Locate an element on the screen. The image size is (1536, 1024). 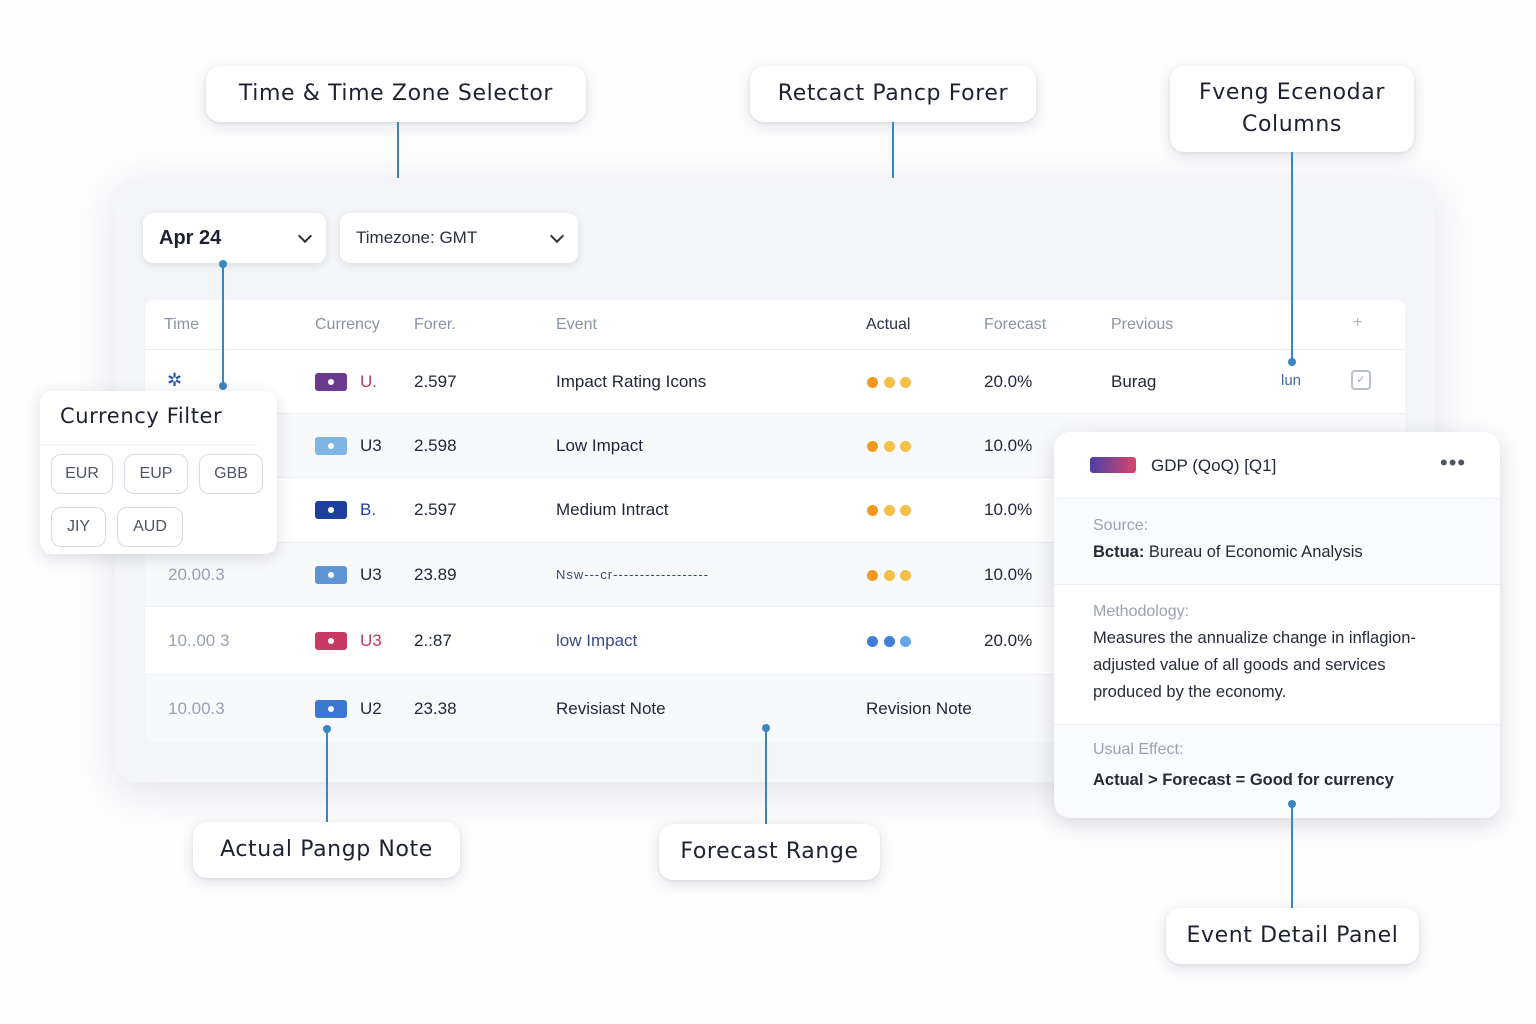
event-name: Nsw---cr------------------ is located at coordinates (633, 574).